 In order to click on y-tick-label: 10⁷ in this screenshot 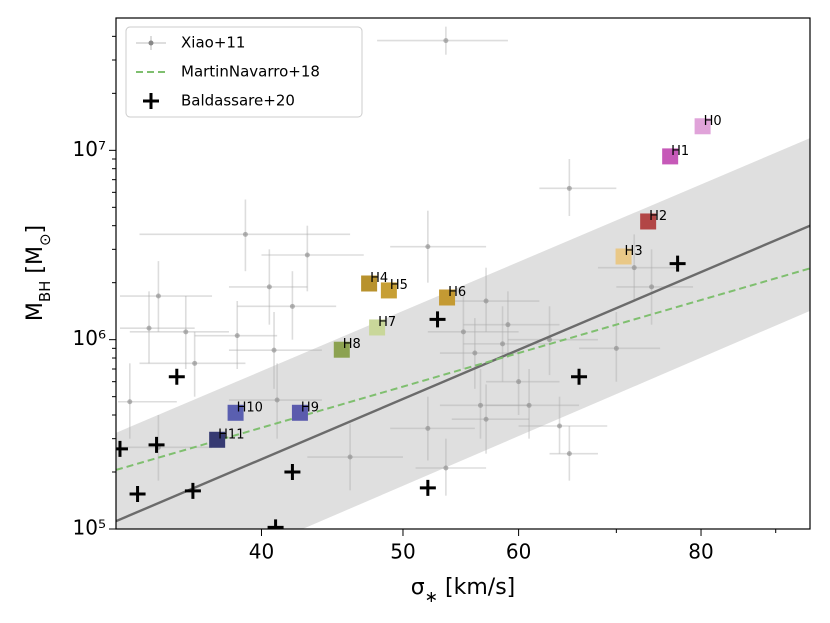, I will do `click(89, 149)`.